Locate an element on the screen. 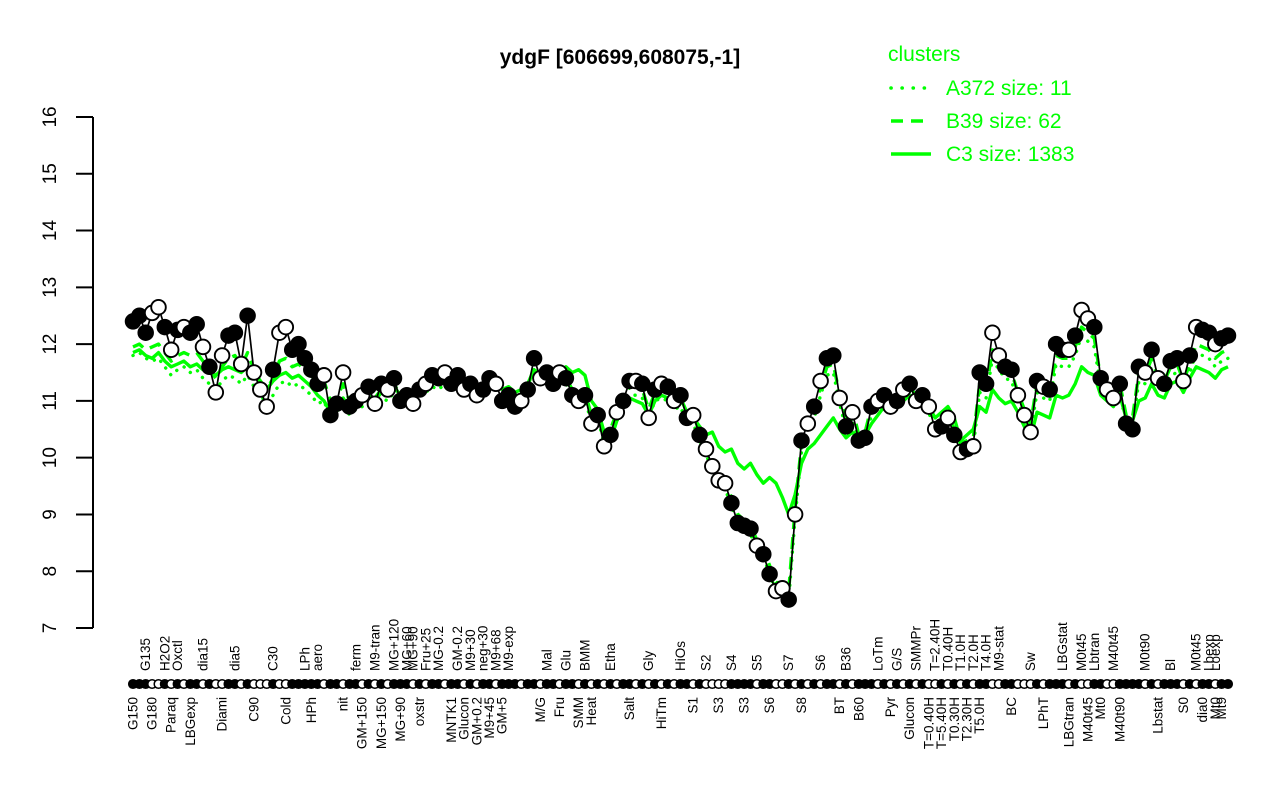 This screenshot has height=800, width=1280. x-axis-label-top: Lbexp is located at coordinates (1208, 652).